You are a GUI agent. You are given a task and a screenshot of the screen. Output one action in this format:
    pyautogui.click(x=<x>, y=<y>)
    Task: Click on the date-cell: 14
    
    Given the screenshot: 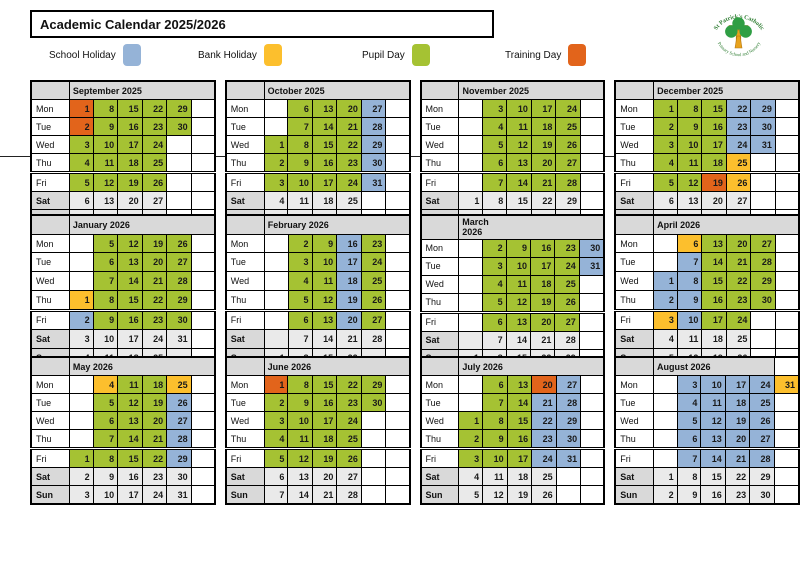 What is the action you would take?
    pyautogui.click(x=324, y=126)
    